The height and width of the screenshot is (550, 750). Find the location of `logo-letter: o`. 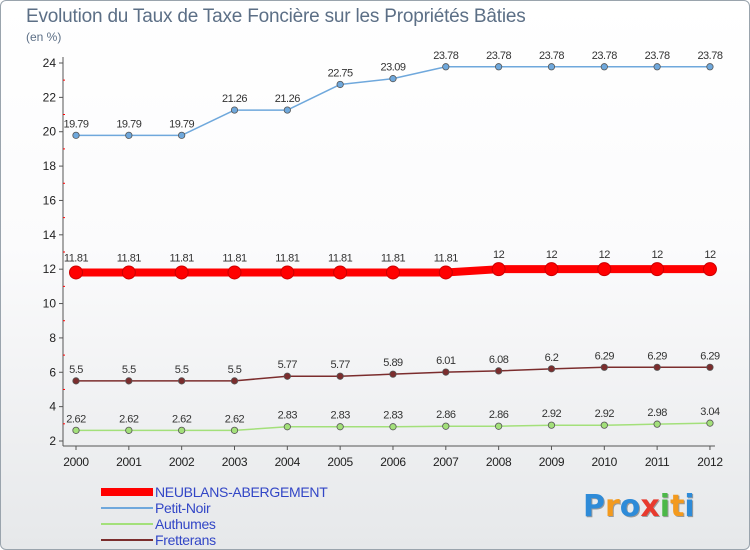

logo-letter: o is located at coordinates (630, 506).